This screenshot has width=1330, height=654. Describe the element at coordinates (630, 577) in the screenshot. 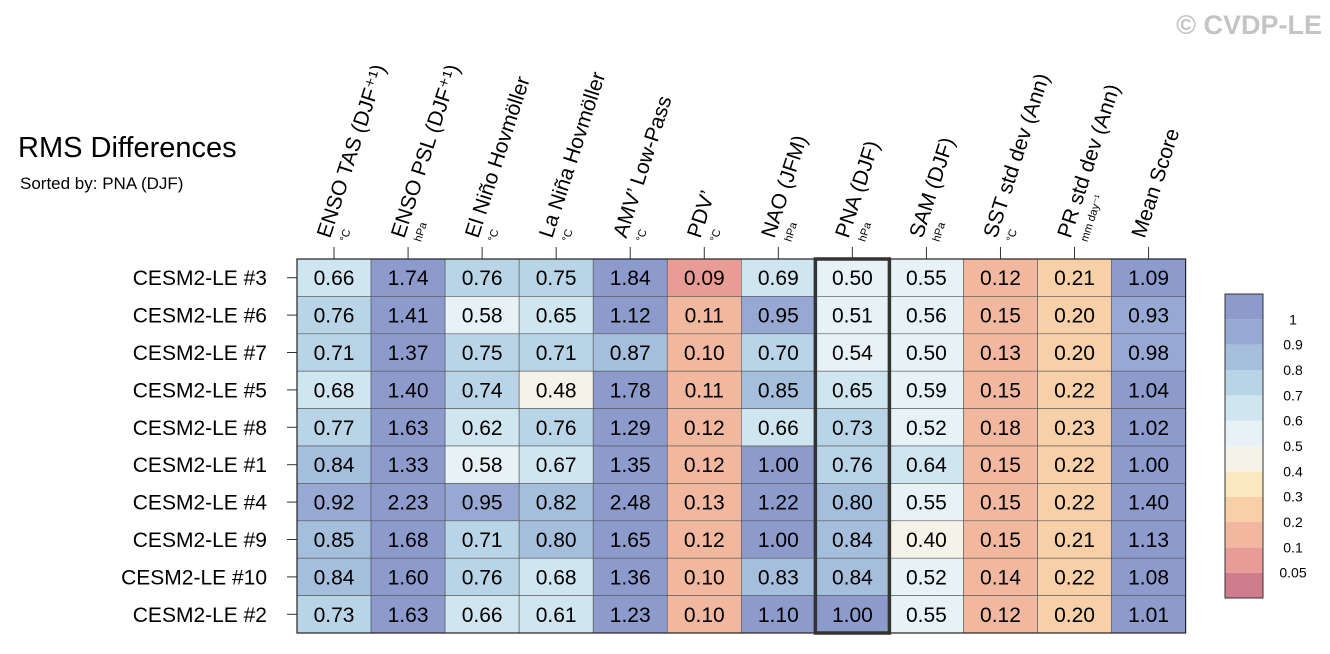

I see `cell-value: 1.36` at that location.